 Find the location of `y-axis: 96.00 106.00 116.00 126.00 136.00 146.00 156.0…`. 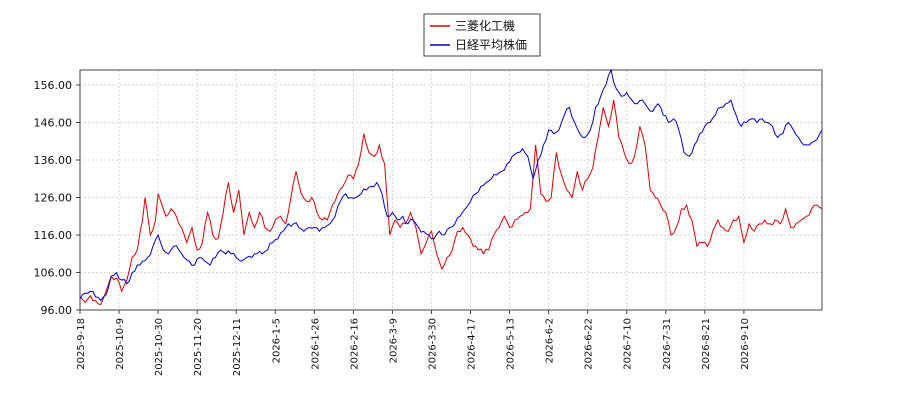

y-axis: 96.00 106.00 116.00 126.00 136.00 146.00 156.0… is located at coordinates (57, 198).